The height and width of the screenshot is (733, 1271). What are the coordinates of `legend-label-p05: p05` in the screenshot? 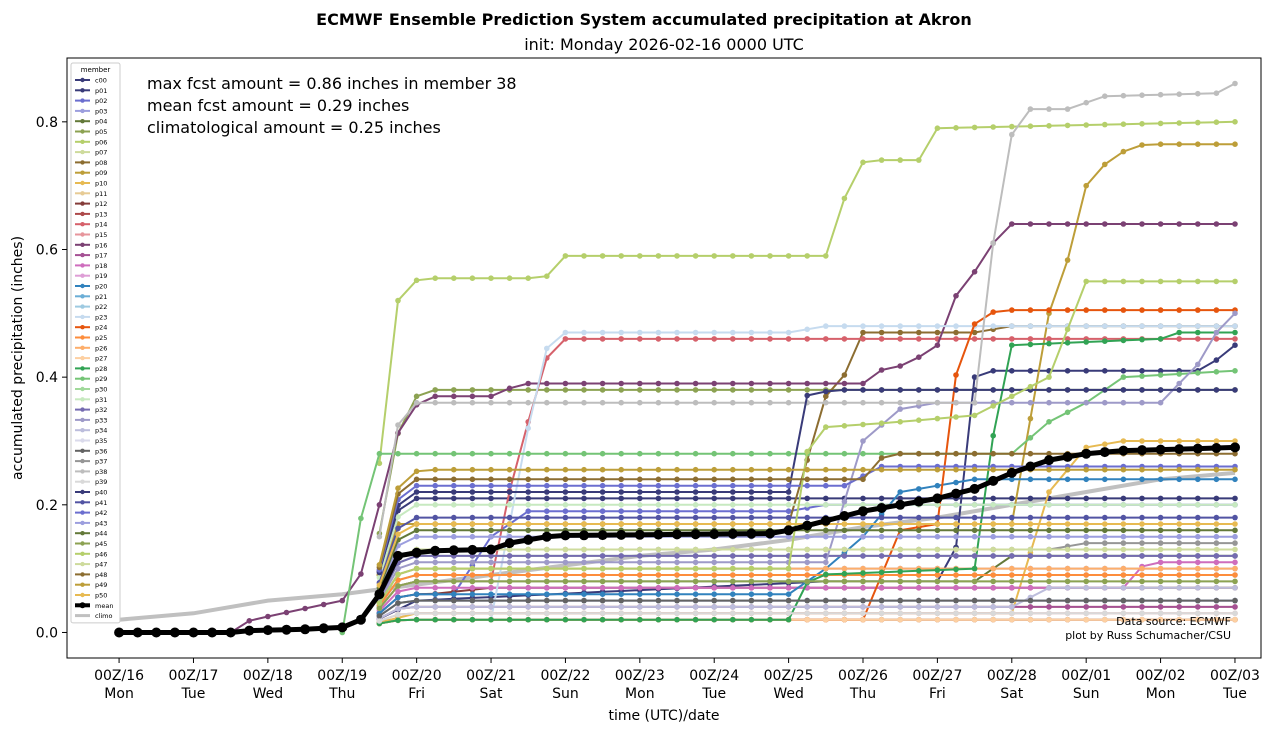 It's located at (101, 132).